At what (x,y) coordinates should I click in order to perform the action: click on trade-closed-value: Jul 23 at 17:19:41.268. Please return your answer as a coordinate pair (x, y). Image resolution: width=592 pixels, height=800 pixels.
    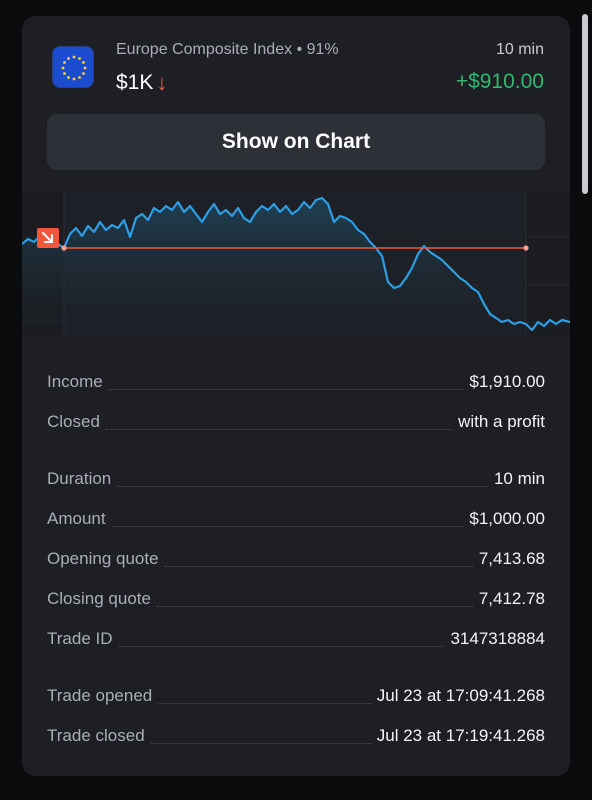
    Looking at the image, I should click on (460, 735).